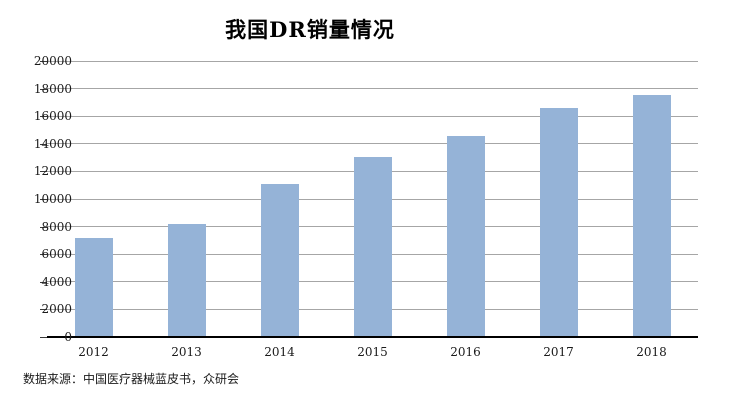  What do you see at coordinates (56, 226) in the screenshot?
I see `y-axis-label-8000: 8000` at bounding box center [56, 226].